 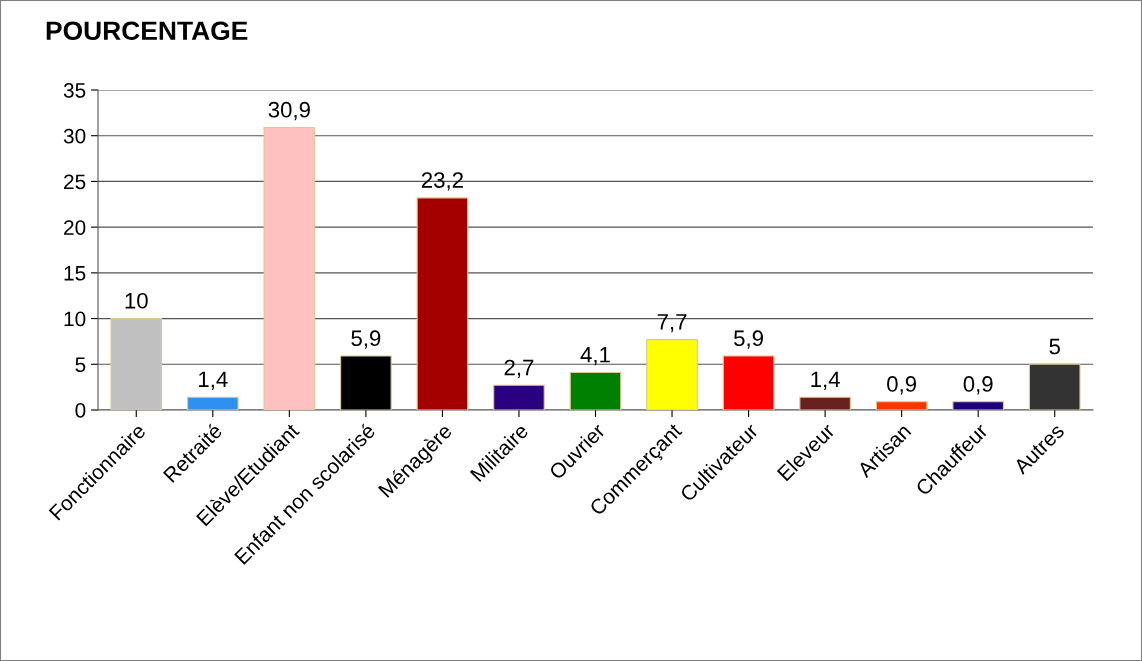 What do you see at coordinates (74, 136) in the screenshot?
I see `y-tick-label: 30` at bounding box center [74, 136].